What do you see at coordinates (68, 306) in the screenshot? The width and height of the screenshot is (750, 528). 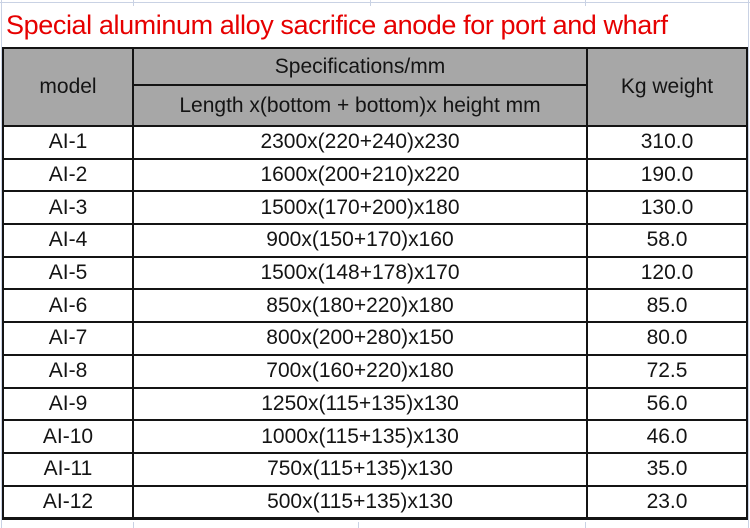 I see `model-cell: AI-6` at bounding box center [68, 306].